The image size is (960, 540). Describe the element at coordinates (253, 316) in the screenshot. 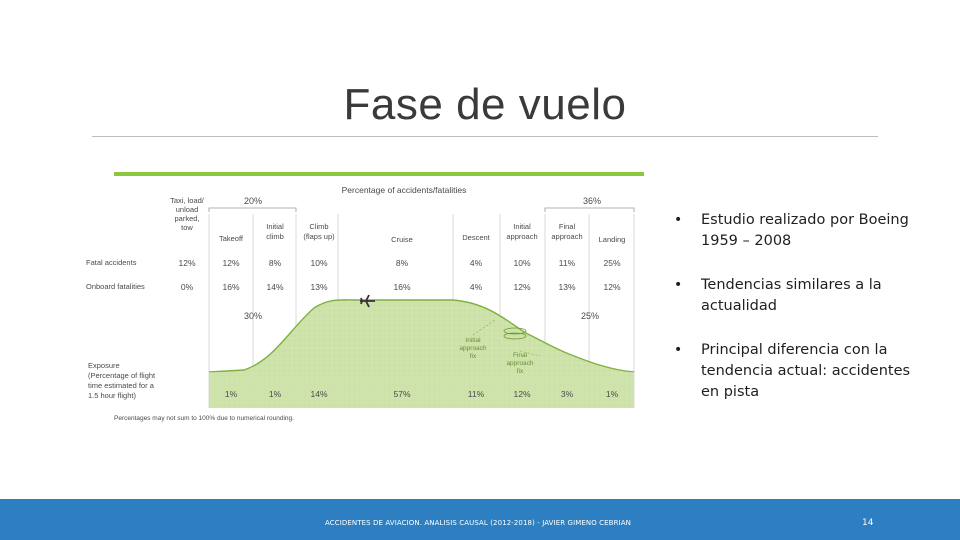

I see `group-left-fatal-pct: 30%` at that location.